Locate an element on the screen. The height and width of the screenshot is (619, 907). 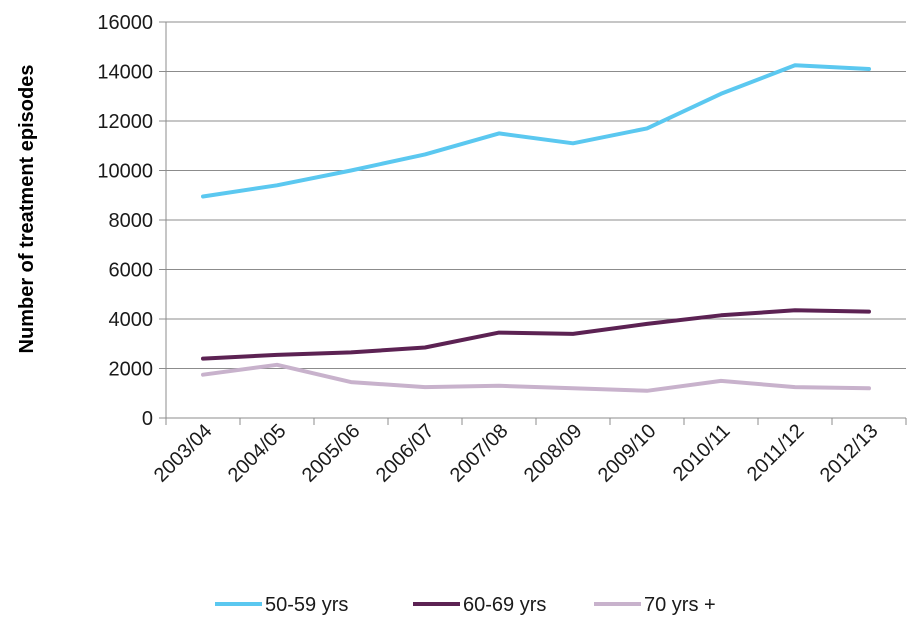
x-tick-label: 2008/09 is located at coordinates (553, 453).